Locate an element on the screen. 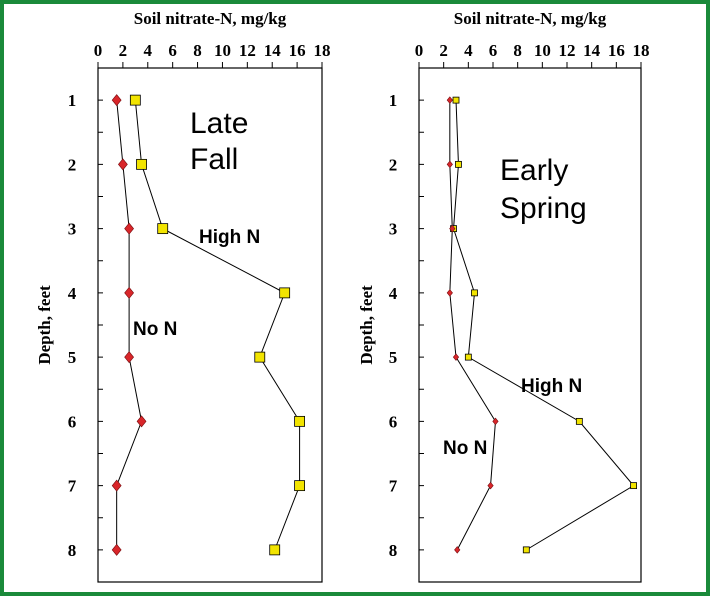 The height and width of the screenshot is (596, 710). annotation-fall: Fall is located at coordinates (214, 159).